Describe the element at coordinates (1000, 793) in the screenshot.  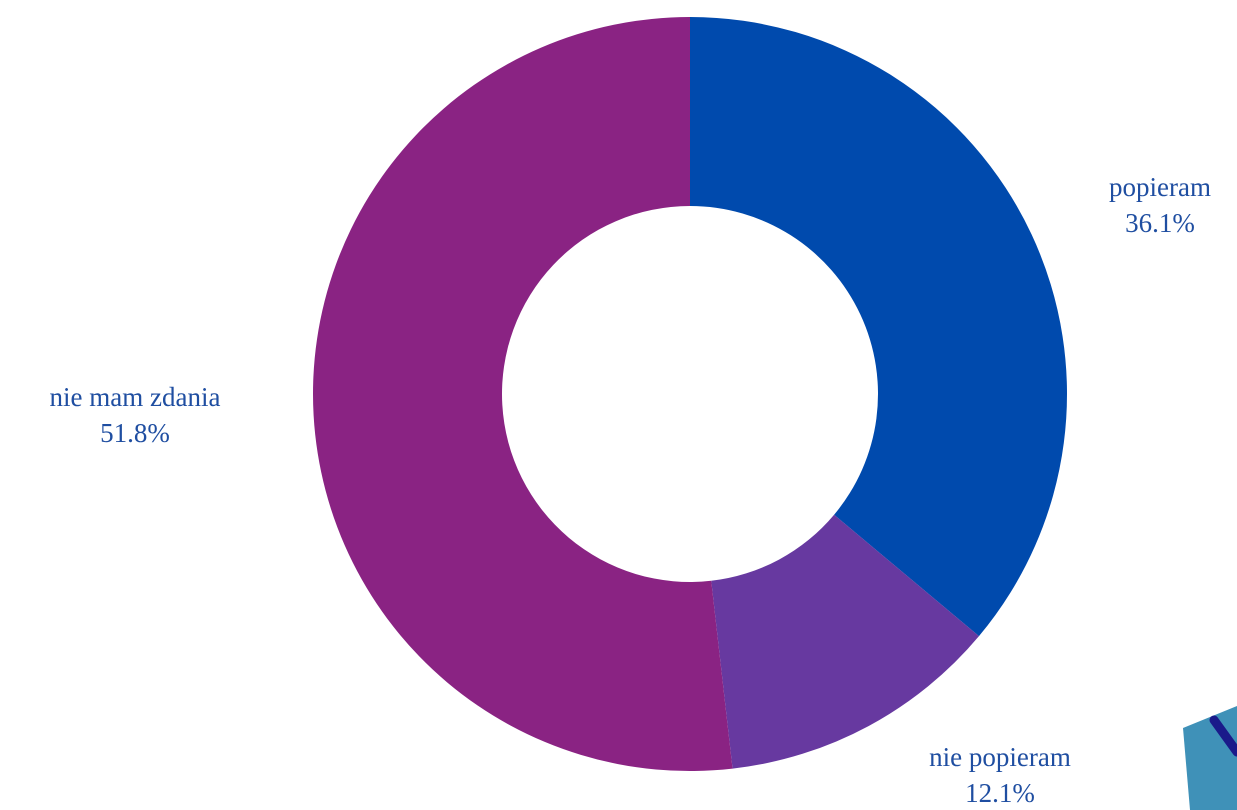
I see `slice-value-label: 12.1%` at that location.